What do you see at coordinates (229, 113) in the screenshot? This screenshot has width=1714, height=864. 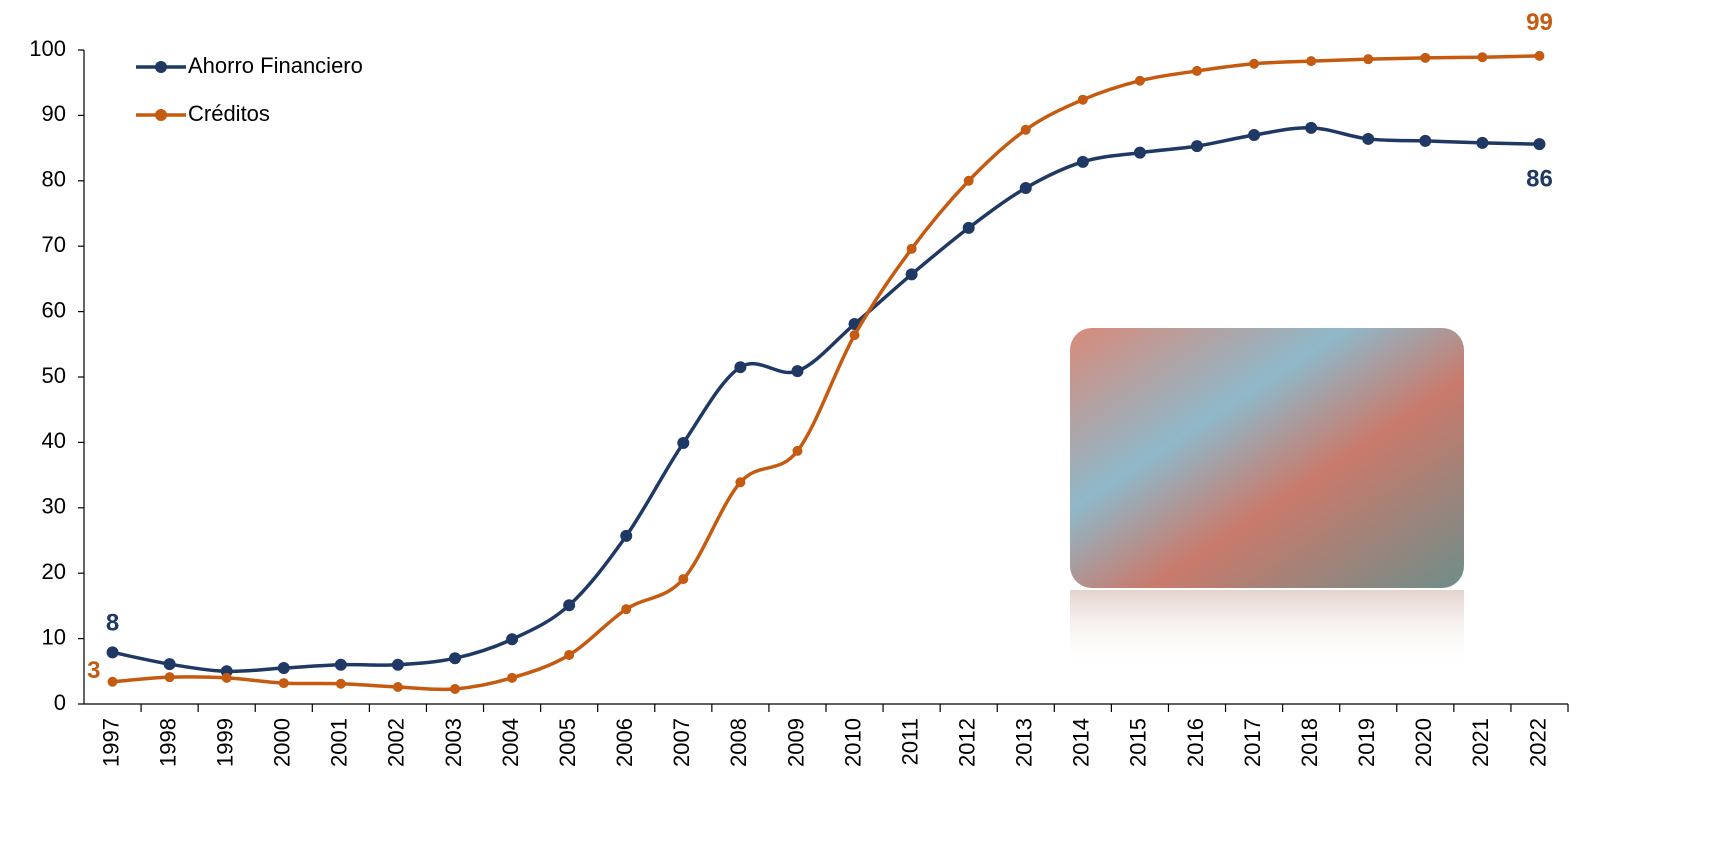 I see `legend-label: Créditos` at bounding box center [229, 113].